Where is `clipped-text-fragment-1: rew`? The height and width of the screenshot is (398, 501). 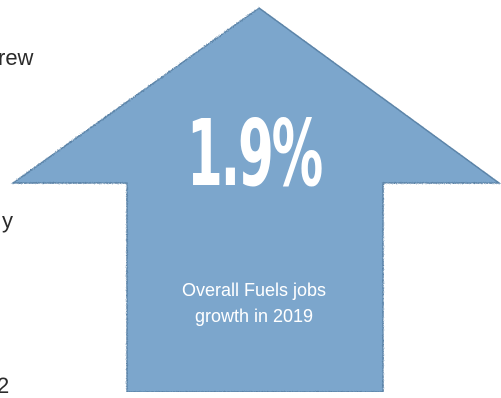 clipped-text-fragment-1: rew is located at coordinates (17, 57).